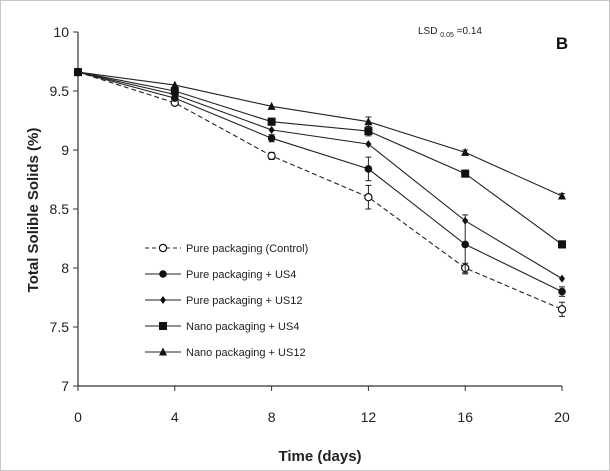 Image resolution: width=610 pixels, height=471 pixels. Describe the element at coordinates (33, 210) in the screenshot. I see `y-axis-title: Total Solible Solids (%)` at that location.